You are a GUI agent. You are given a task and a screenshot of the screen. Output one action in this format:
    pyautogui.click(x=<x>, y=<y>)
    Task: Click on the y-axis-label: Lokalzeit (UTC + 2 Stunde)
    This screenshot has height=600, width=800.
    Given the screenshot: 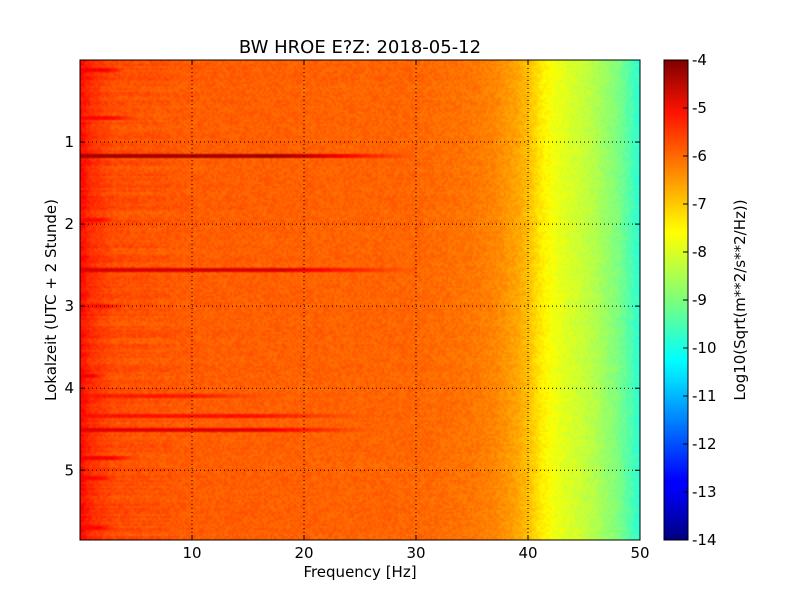 What is the action you would take?
    pyautogui.click(x=51, y=300)
    